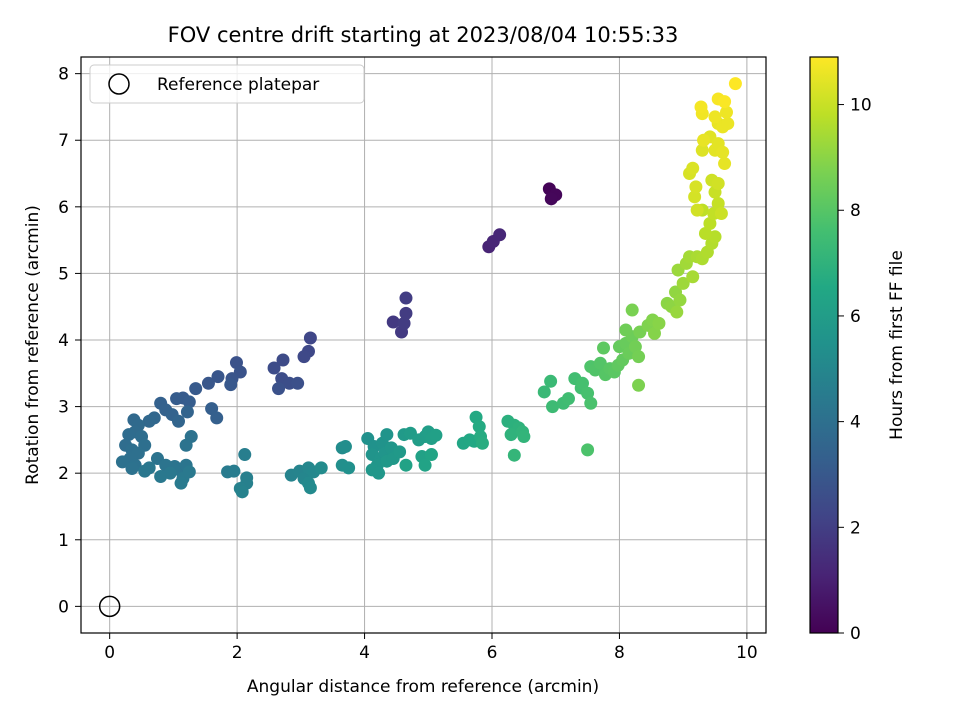 This screenshot has width=960, height=720. I want to click on x-axis-ticks: 0 2 4 6 8 10, so click(431, 648).